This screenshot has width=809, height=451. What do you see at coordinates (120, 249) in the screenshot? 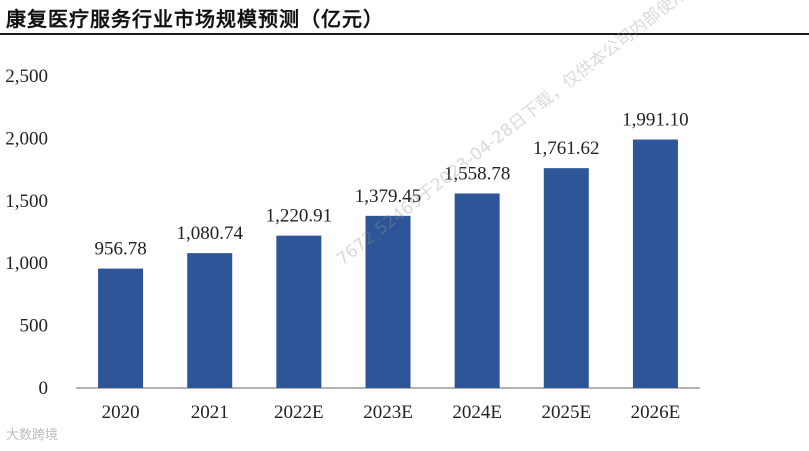
I see `data-label: 956.78` at bounding box center [120, 249].